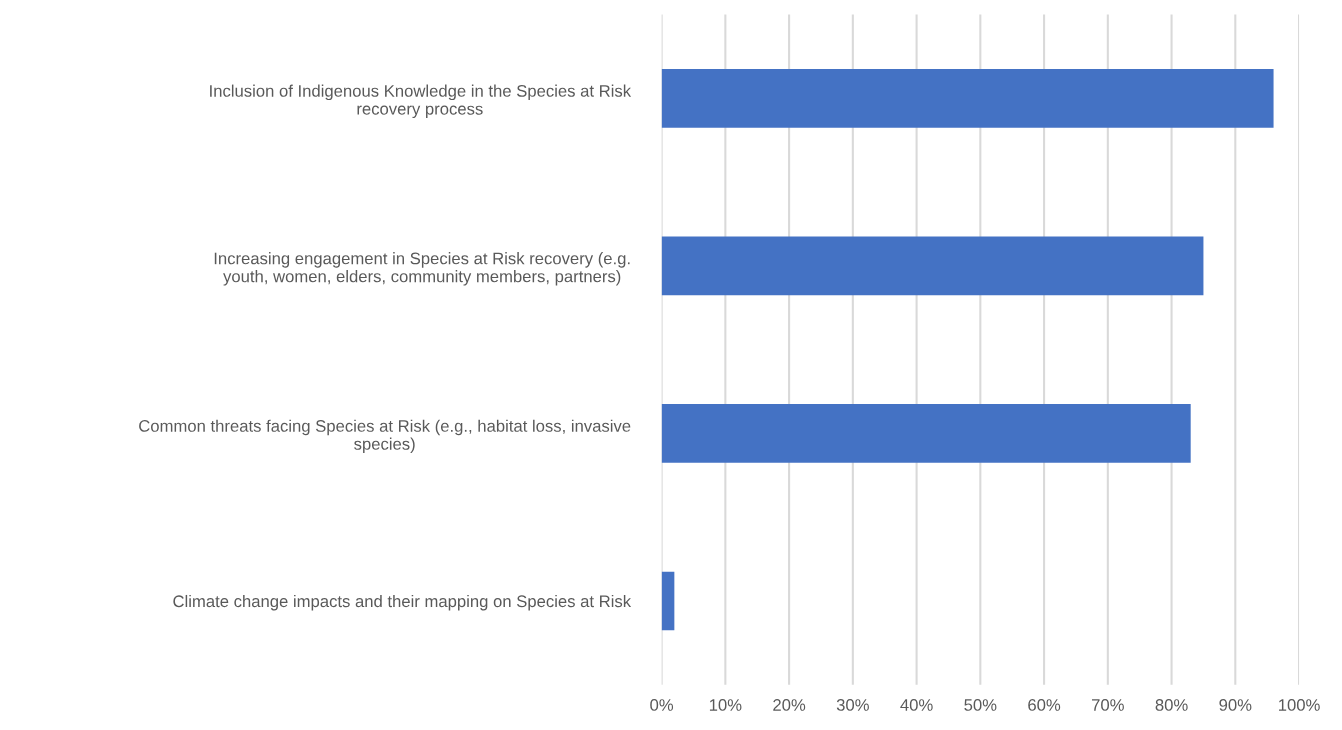  What do you see at coordinates (422, 269) in the screenshot?
I see `y-tick-label: Increasing engagement in Species at Risk recovery (e.g. youth, women, elders, community members, partners)` at bounding box center [422, 269].